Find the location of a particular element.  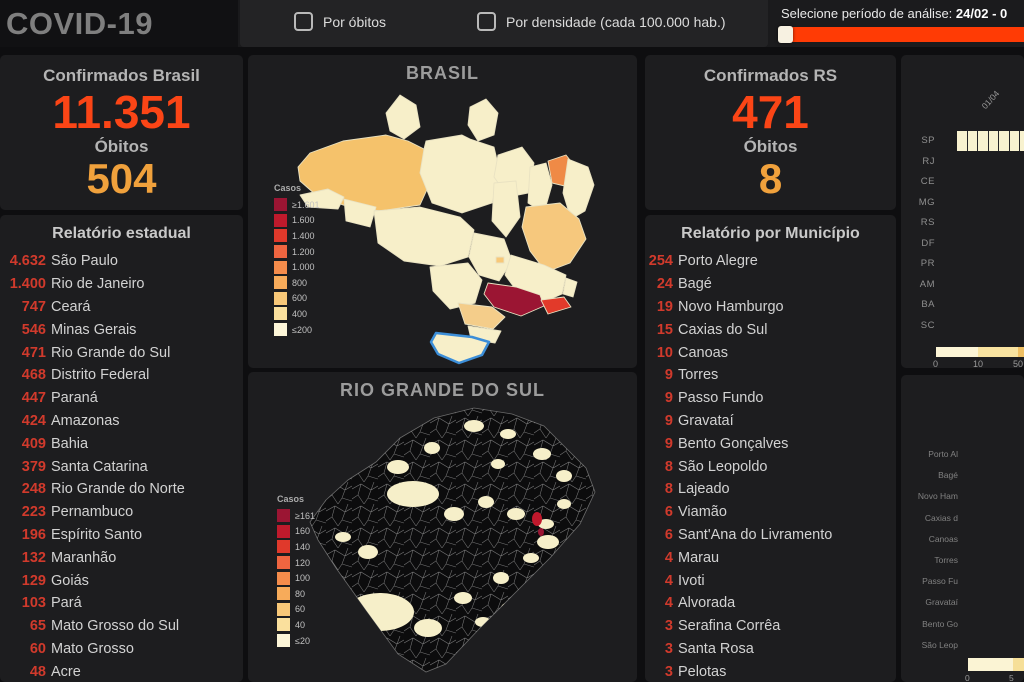

state-report-row: 379 Santa Catarina is located at coordinates (121, 466).